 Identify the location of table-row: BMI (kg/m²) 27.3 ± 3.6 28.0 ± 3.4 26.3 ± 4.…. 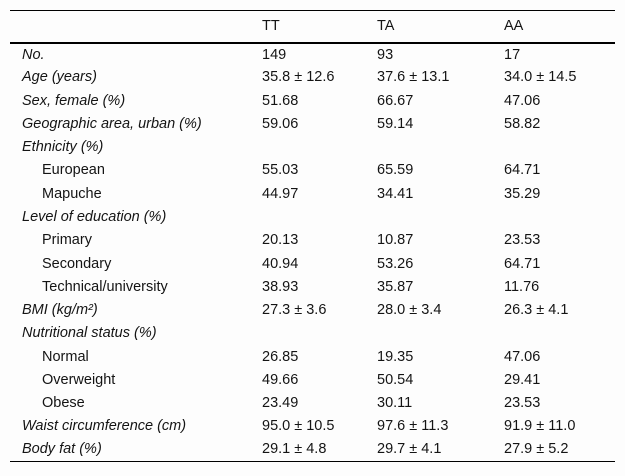
(312, 309).